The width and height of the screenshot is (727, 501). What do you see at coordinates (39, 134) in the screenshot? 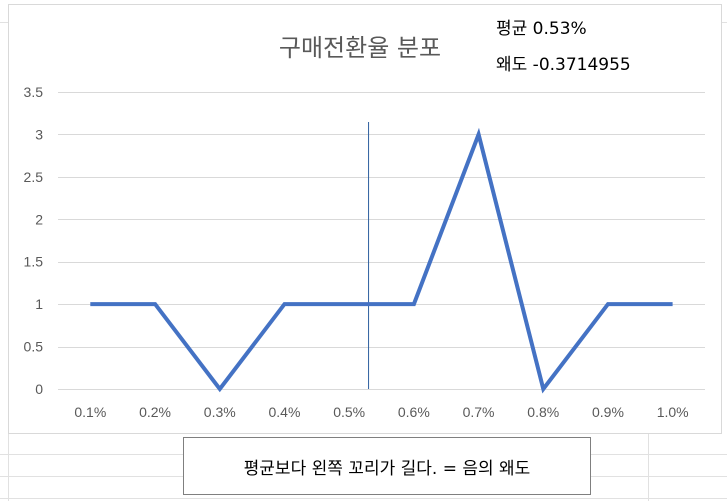
I see `y-tick-label: 3` at bounding box center [39, 134].